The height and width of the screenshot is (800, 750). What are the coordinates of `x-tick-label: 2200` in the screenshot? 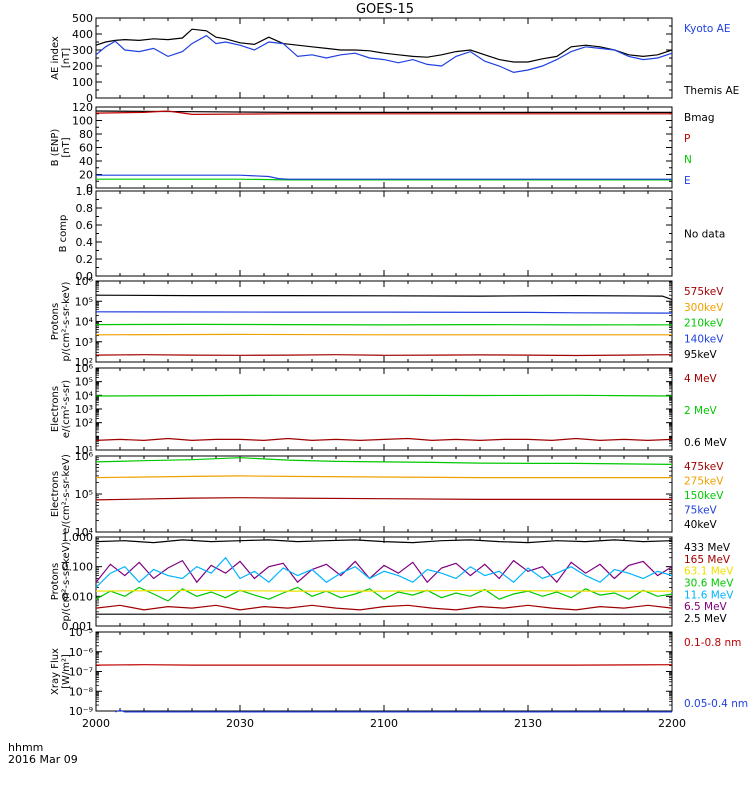 It's located at (672, 723).